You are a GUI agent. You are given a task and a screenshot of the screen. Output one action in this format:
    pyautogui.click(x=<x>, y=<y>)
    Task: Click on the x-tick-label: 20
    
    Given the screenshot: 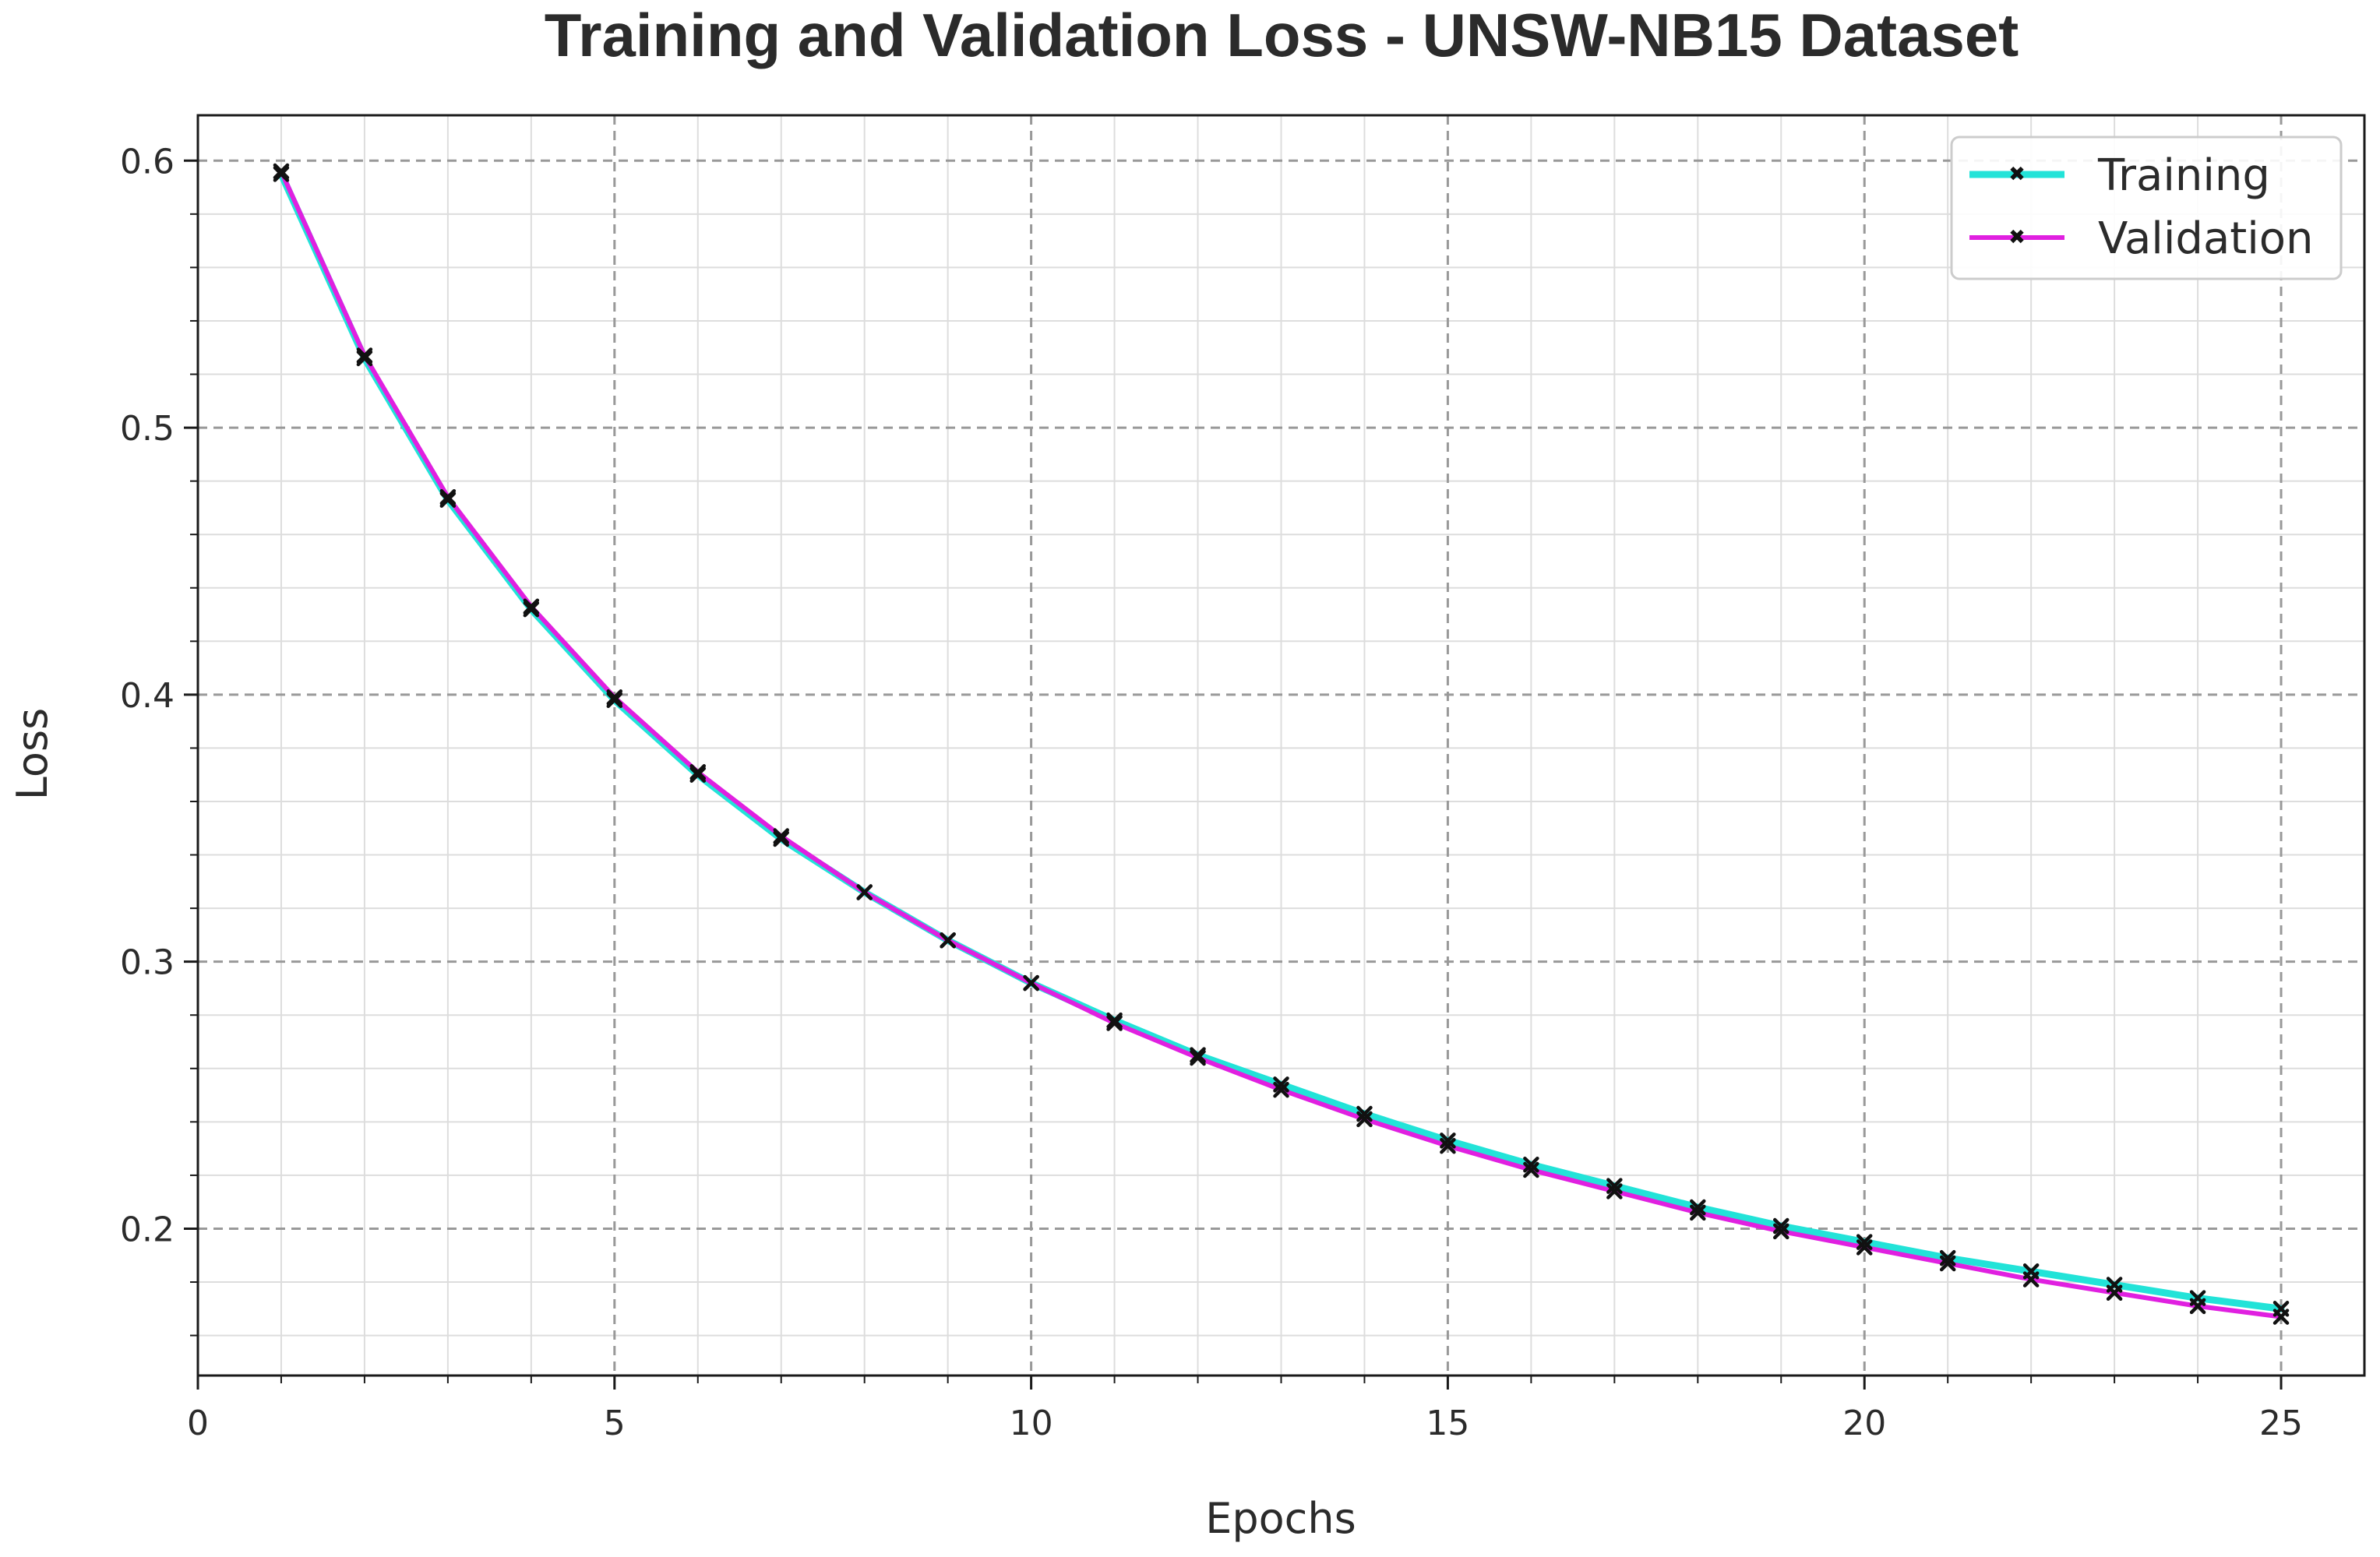 What is the action you would take?
    pyautogui.click(x=1864, y=1423)
    